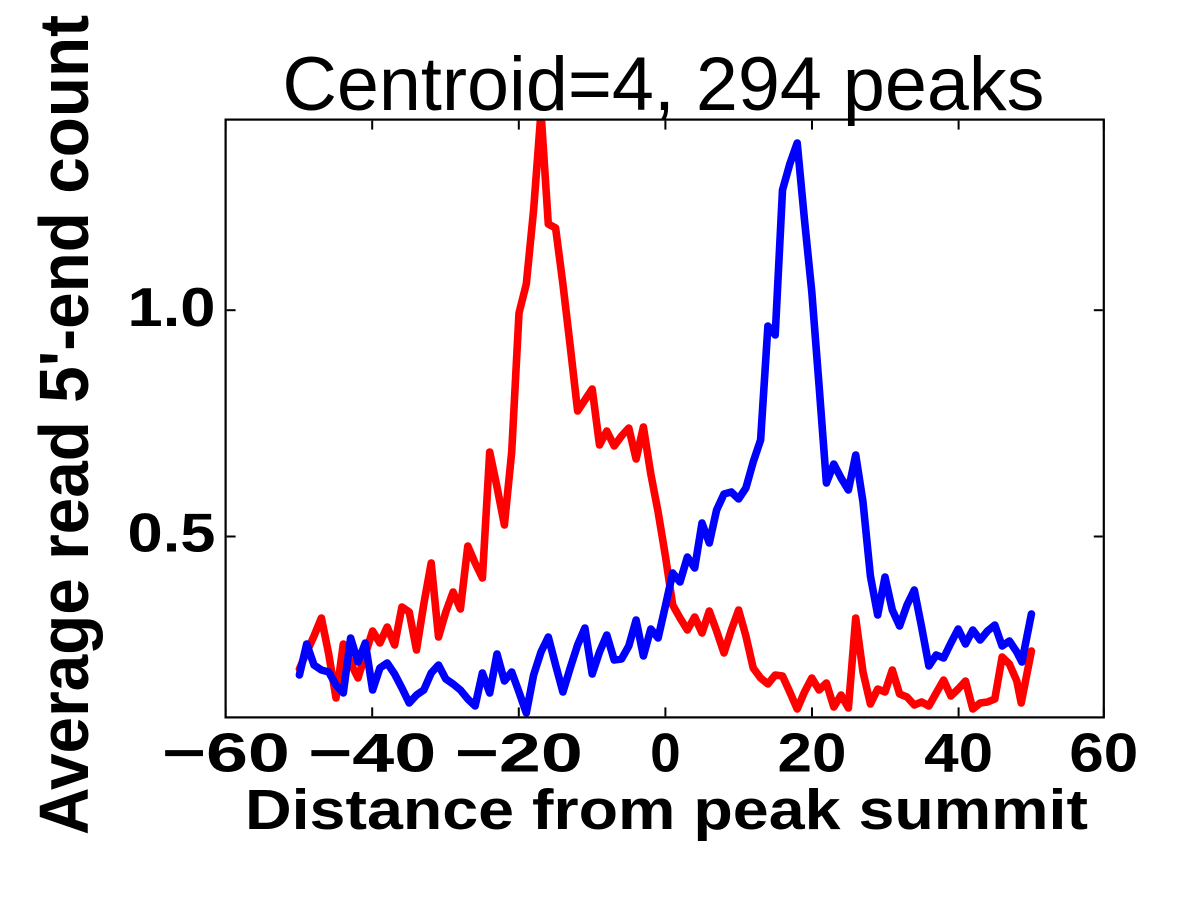 The image size is (1200, 900). Describe the element at coordinates (663, 84) in the screenshot. I see `svg-text: Centroid=4, 294 peaks` at that location.